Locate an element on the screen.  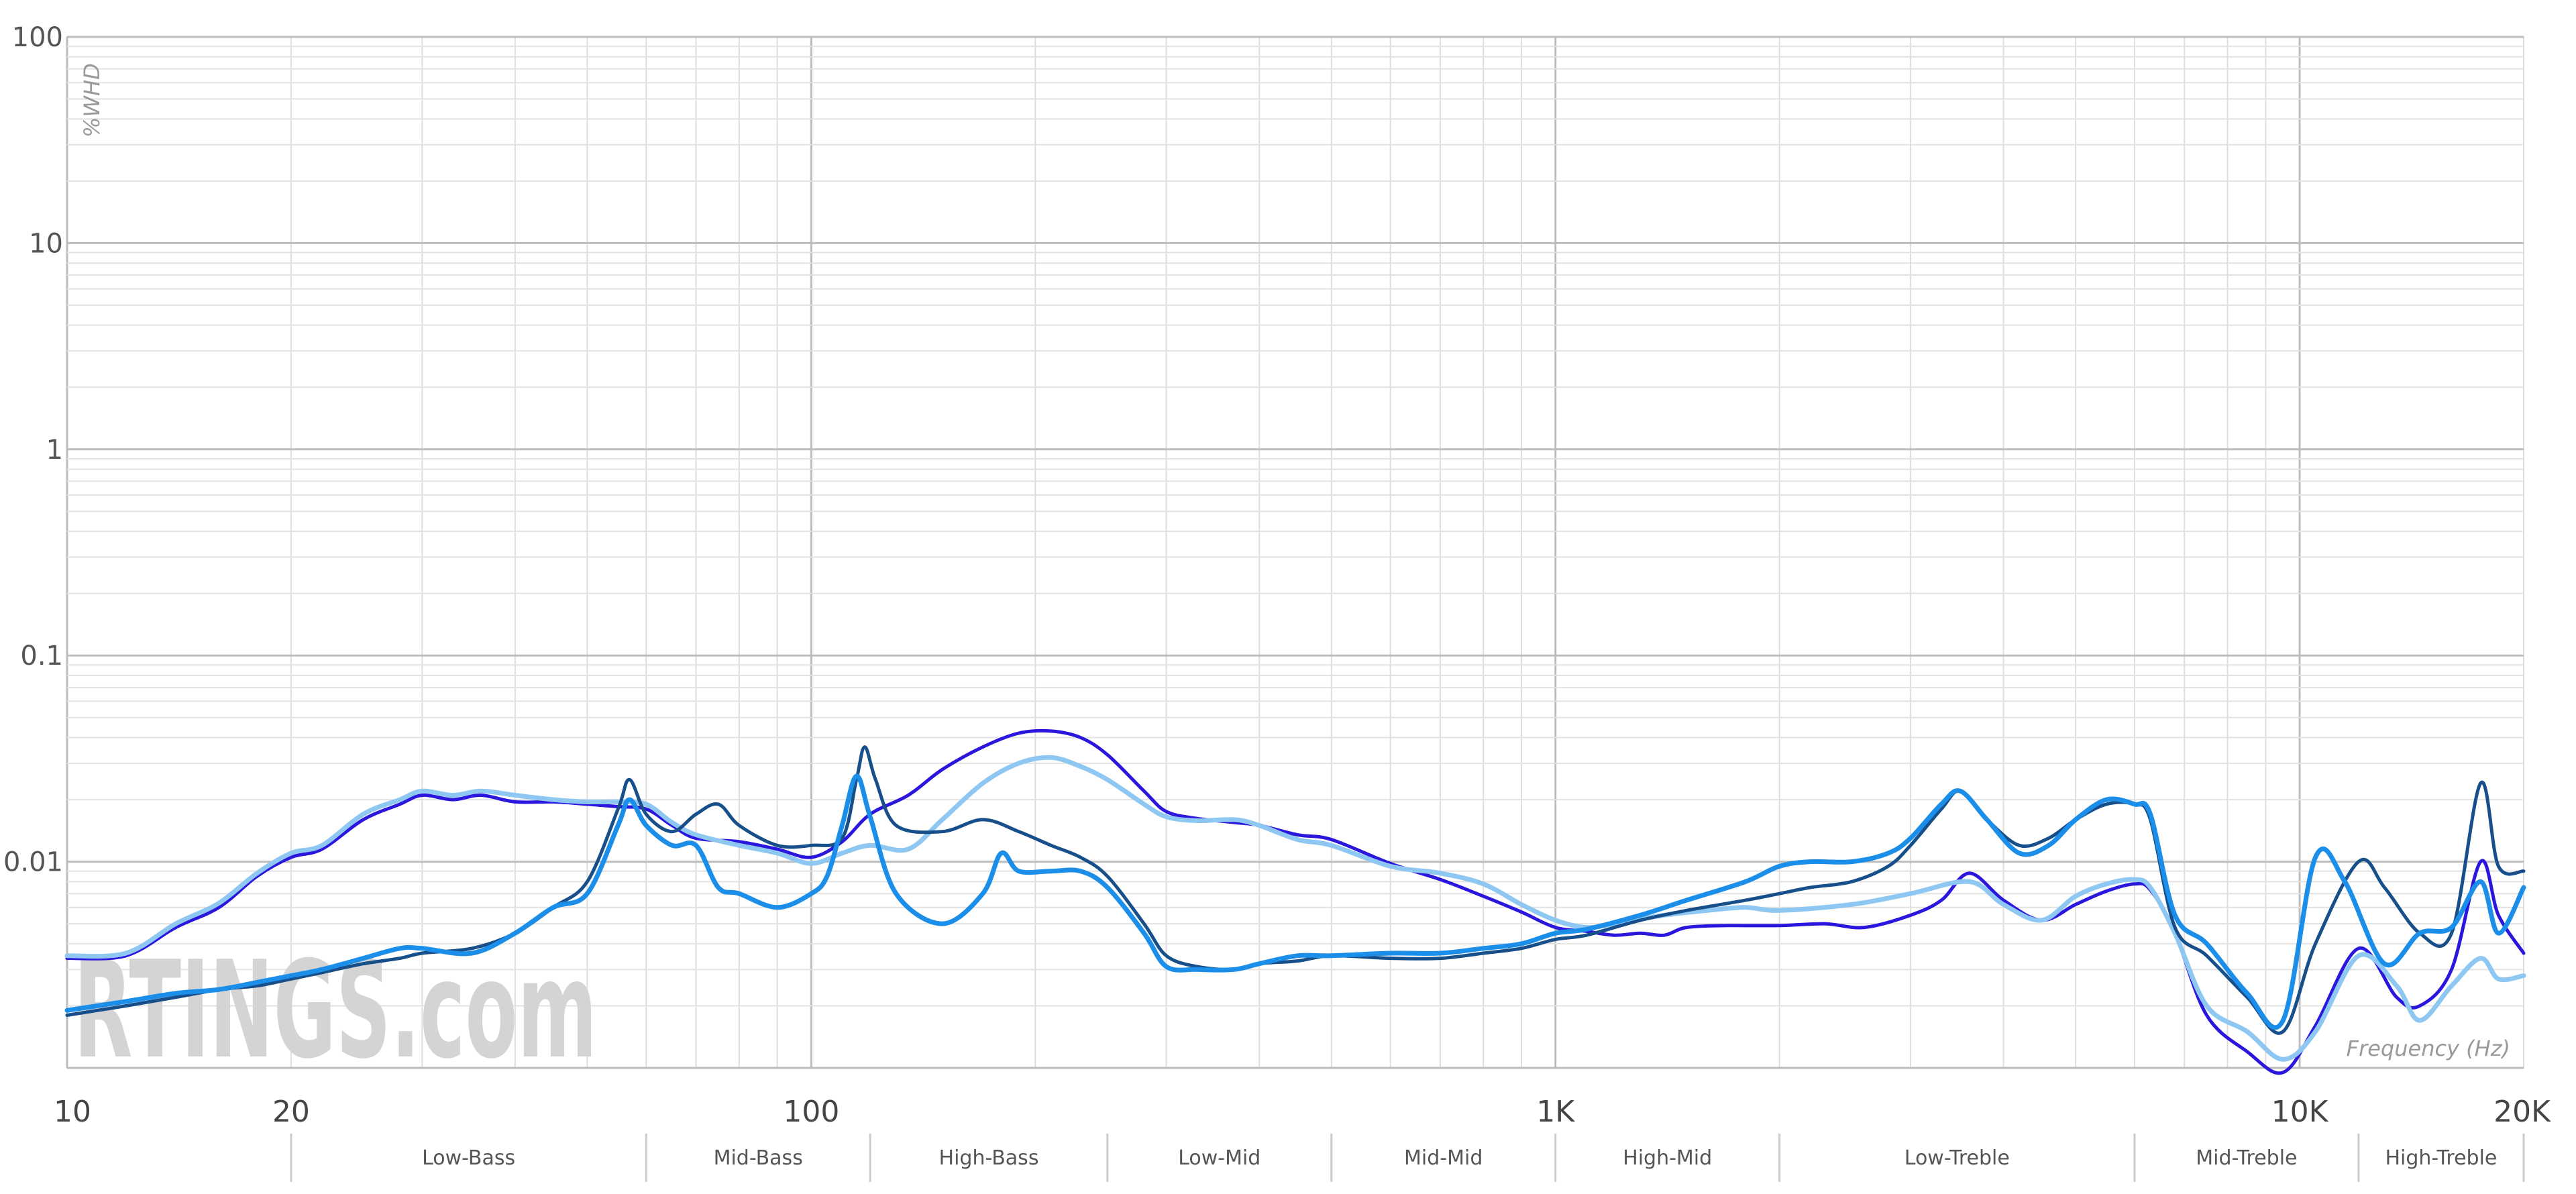
band-label: High-Mid is located at coordinates (1667, 1158).